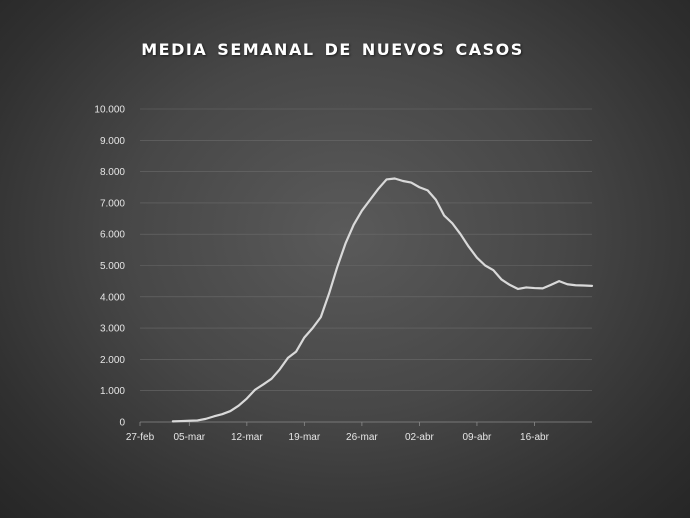  I want to click on x-tick-label: 26-mar, so click(362, 437).